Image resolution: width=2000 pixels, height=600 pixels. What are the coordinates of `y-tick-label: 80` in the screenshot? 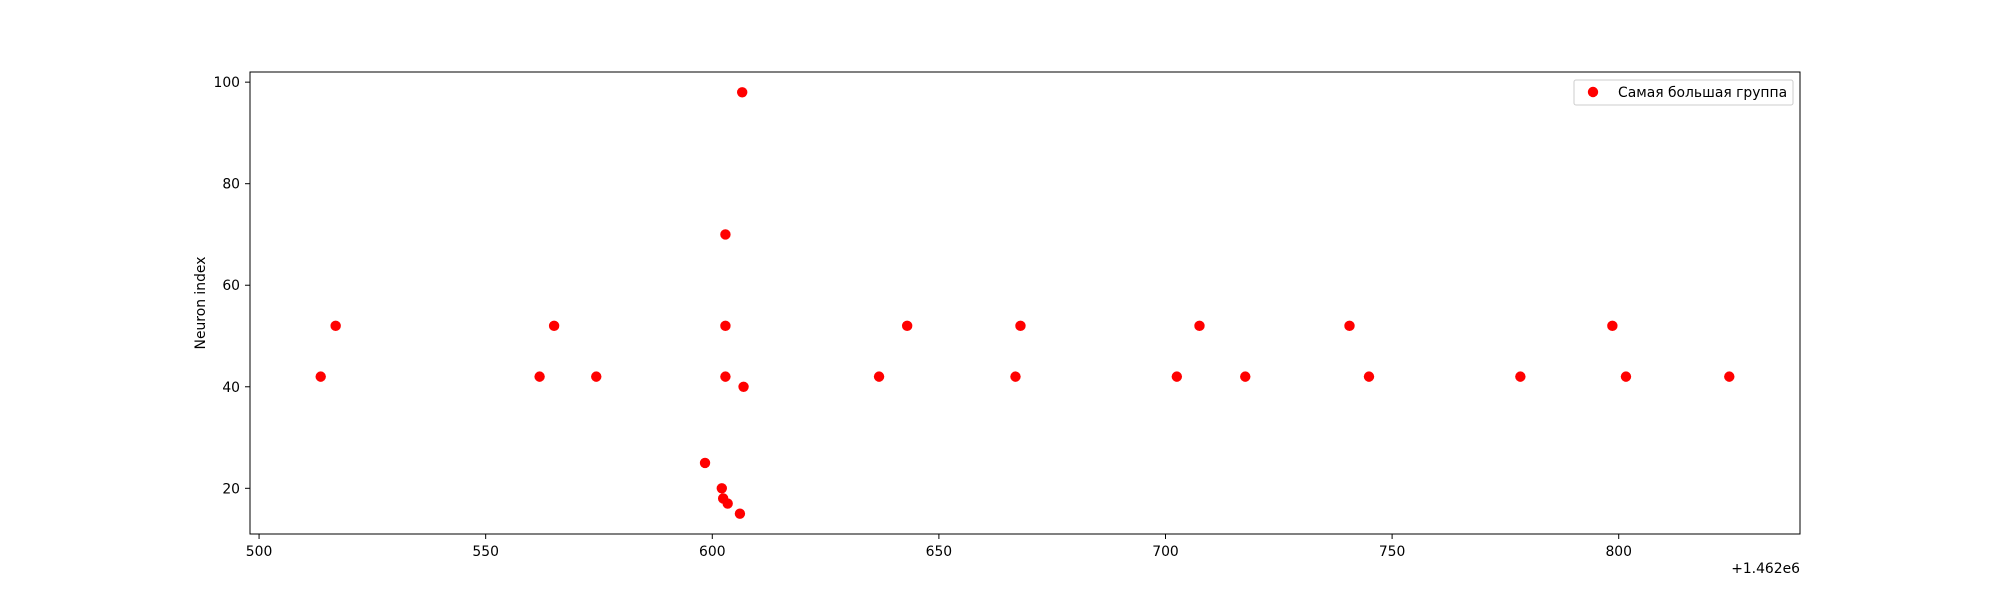 It's located at (231, 185).